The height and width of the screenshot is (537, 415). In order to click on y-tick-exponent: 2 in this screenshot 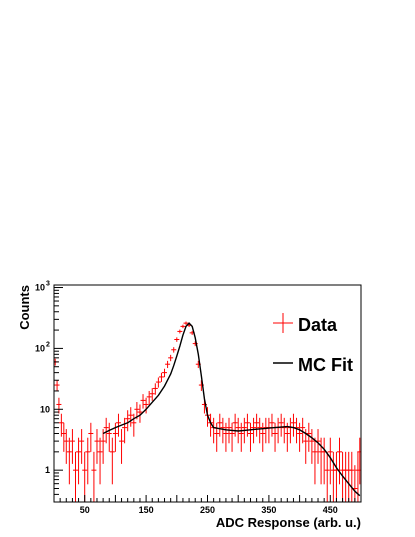, I will do `click(48, 344)`.